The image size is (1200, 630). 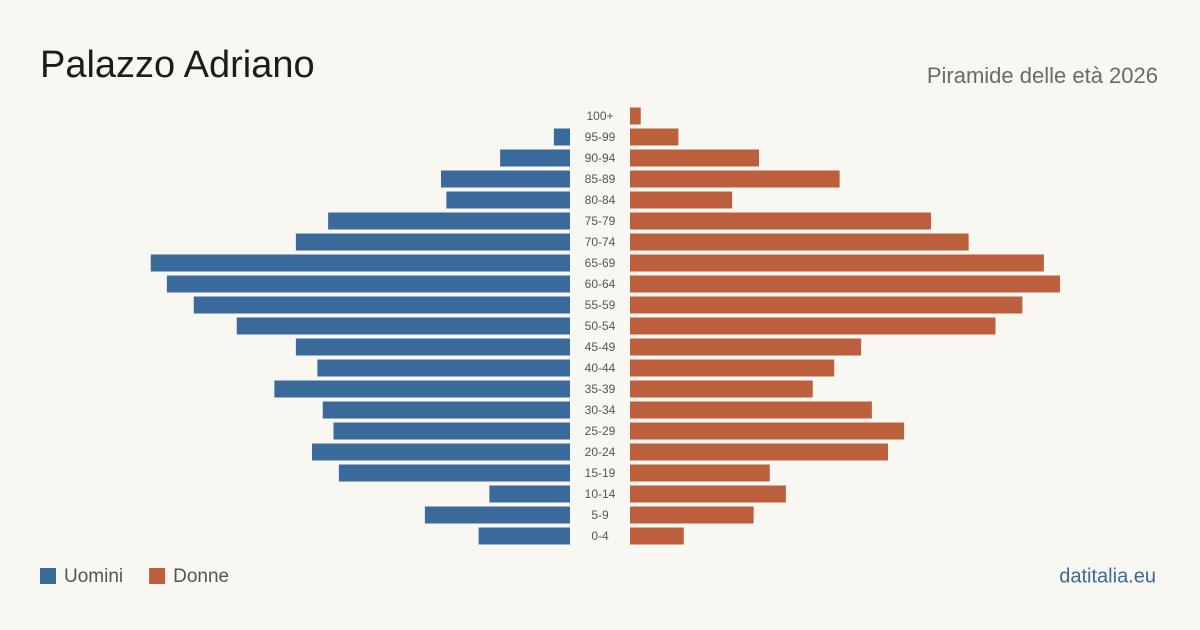 What do you see at coordinates (600, 284) in the screenshot?
I see `age-label: 60-64` at bounding box center [600, 284].